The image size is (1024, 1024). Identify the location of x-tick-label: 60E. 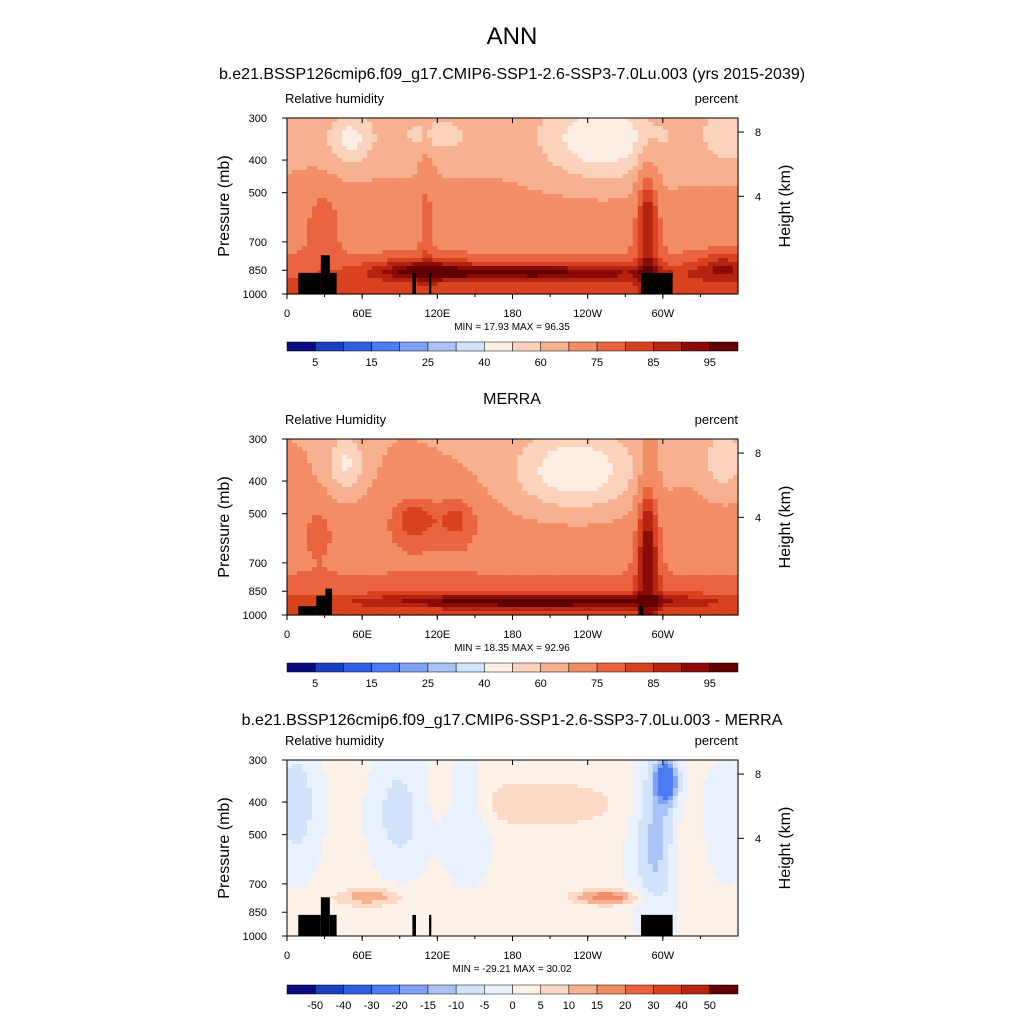
(362, 314).